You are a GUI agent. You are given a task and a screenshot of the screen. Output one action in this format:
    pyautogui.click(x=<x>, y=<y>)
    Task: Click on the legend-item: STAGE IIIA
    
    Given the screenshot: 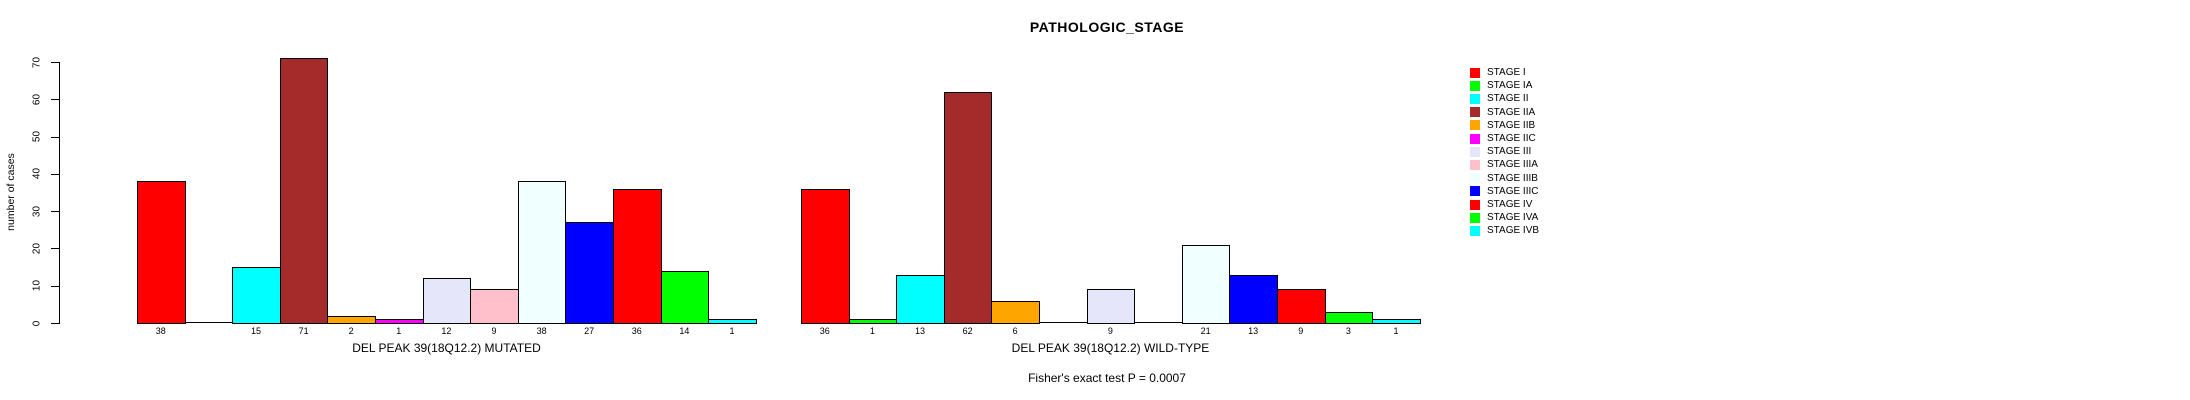 What is the action you would take?
    pyautogui.click(x=1504, y=164)
    